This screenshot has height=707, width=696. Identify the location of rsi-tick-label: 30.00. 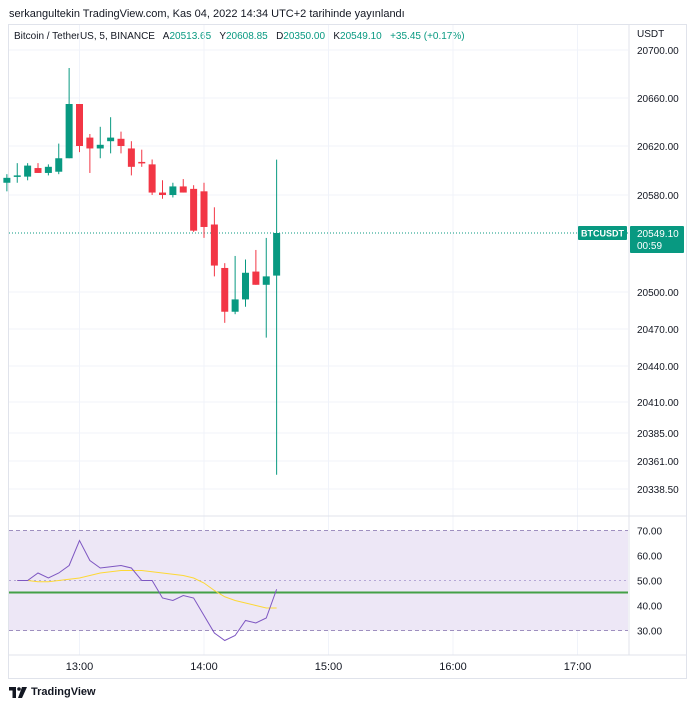
(649, 632).